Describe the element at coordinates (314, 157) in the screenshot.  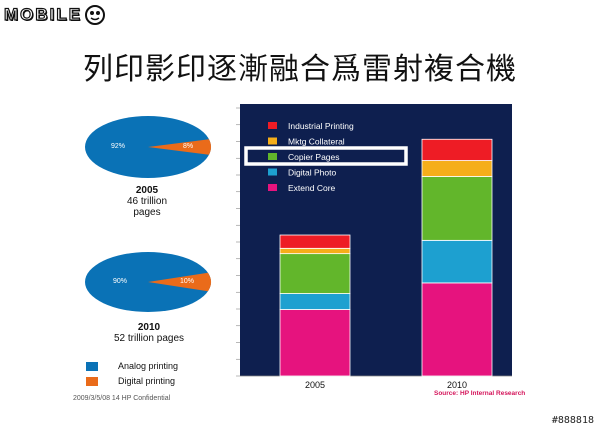
I see `legend-label-copier-pages: Copier Pages` at that location.